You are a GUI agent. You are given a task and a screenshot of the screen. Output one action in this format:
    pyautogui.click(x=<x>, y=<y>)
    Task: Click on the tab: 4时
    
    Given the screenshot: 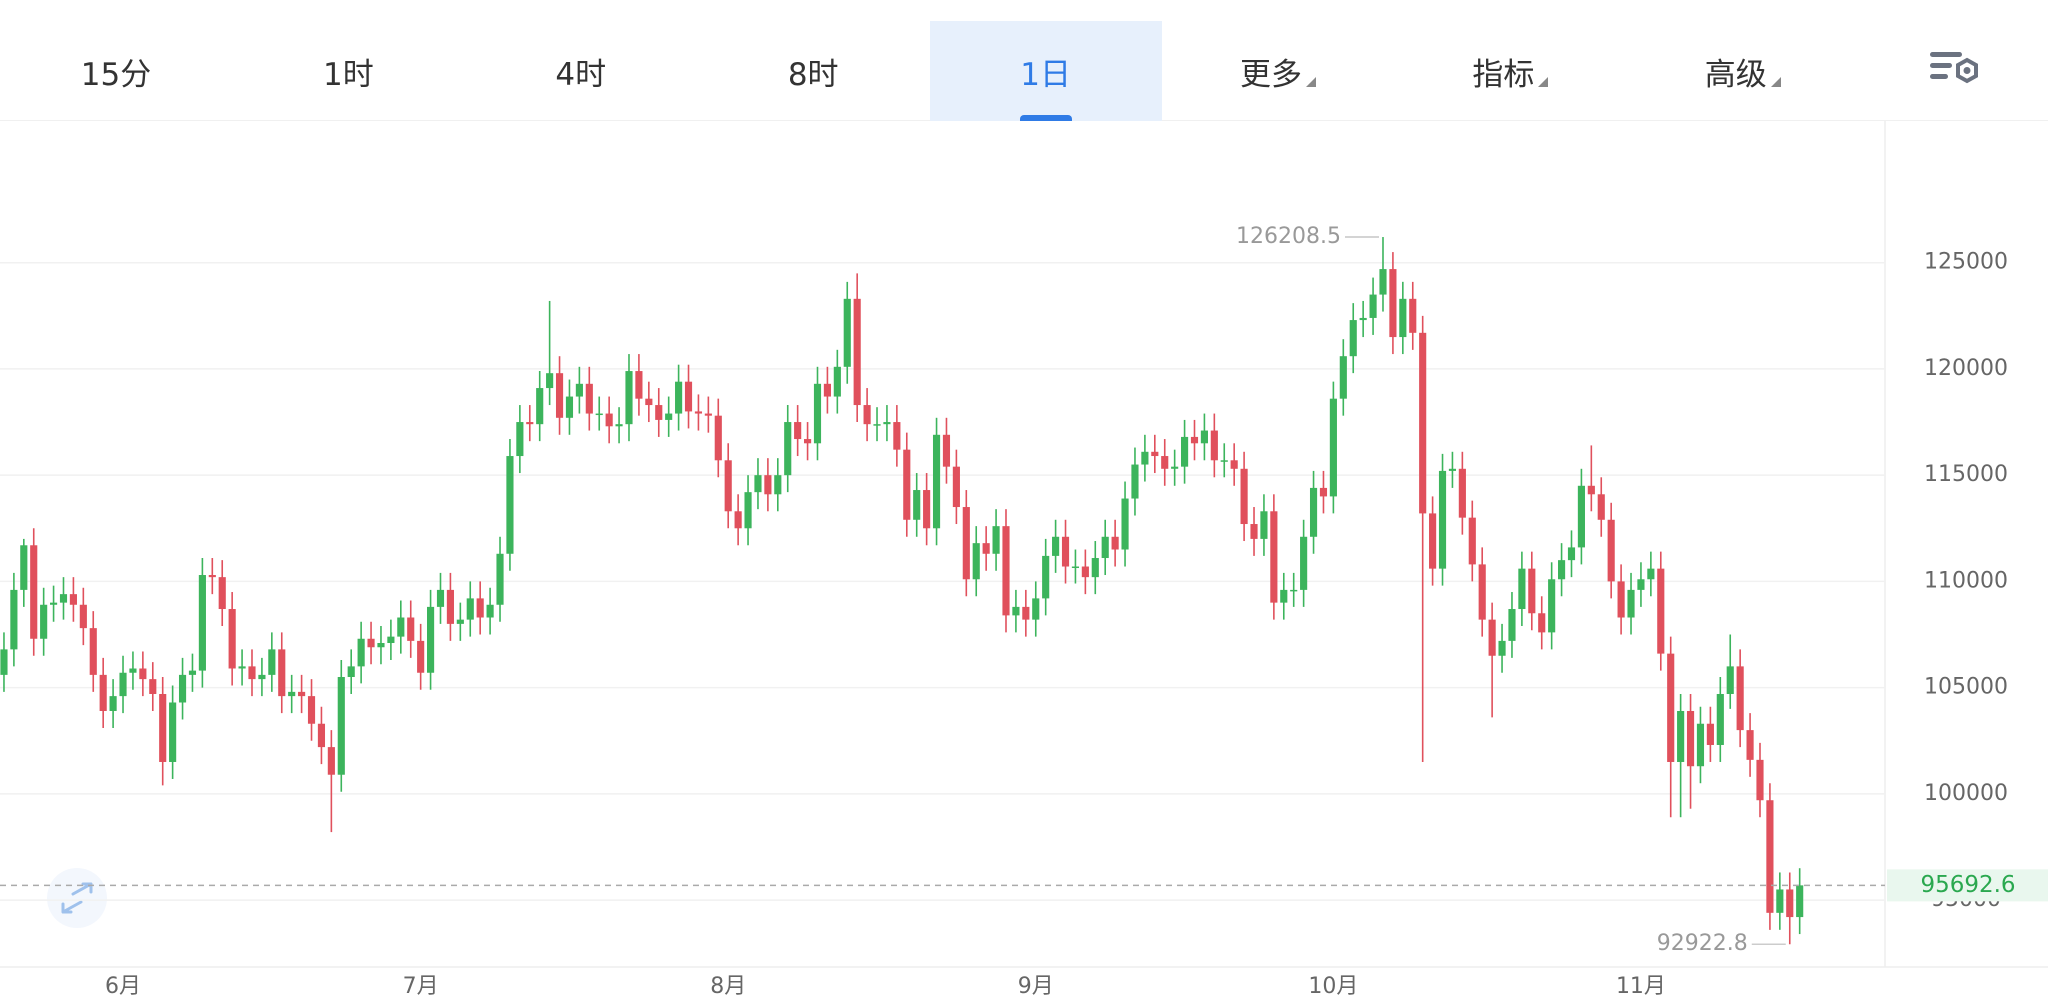 What is the action you would take?
    pyautogui.click(x=581, y=71)
    